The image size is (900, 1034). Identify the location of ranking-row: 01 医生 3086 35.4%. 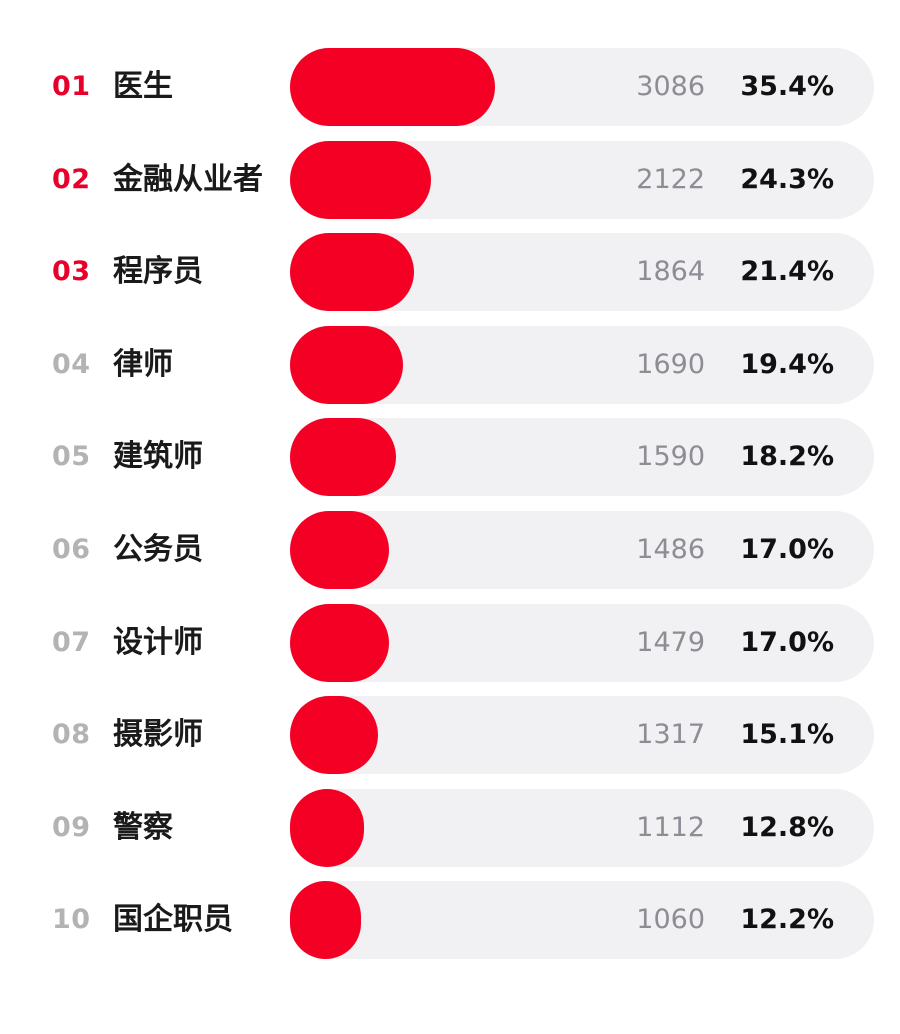
(450, 87).